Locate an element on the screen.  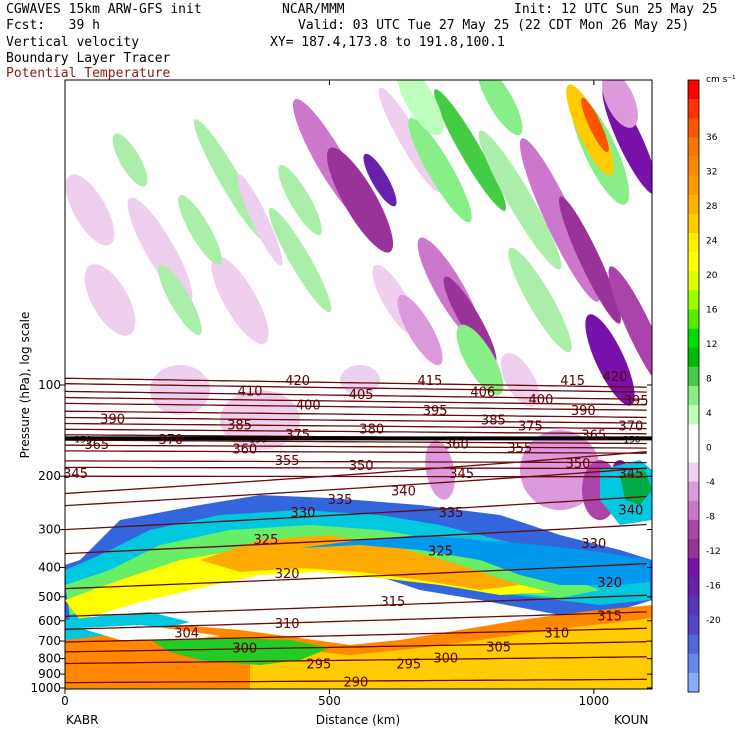
y-tick-label: 200 is located at coordinates (49, 476).